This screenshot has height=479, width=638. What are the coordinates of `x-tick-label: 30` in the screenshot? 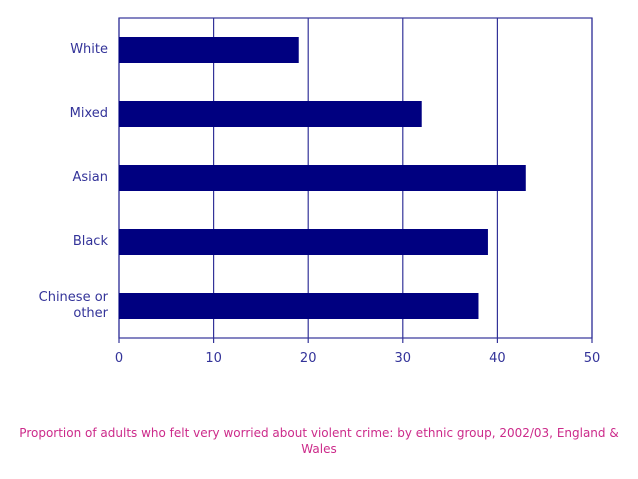 It's located at (403, 358).